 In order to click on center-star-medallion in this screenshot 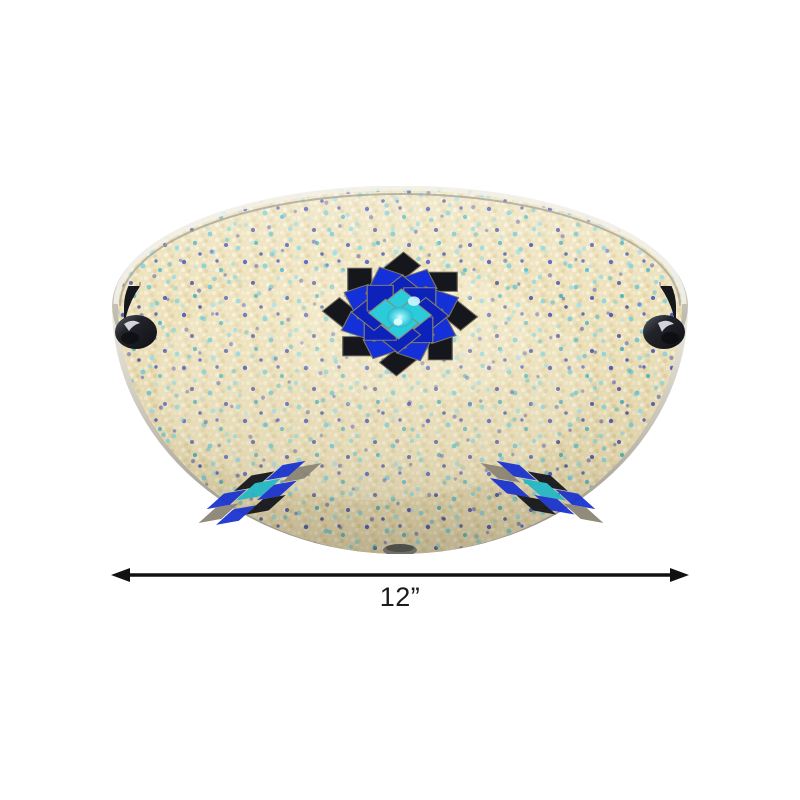, I will do `click(400, 314)`.